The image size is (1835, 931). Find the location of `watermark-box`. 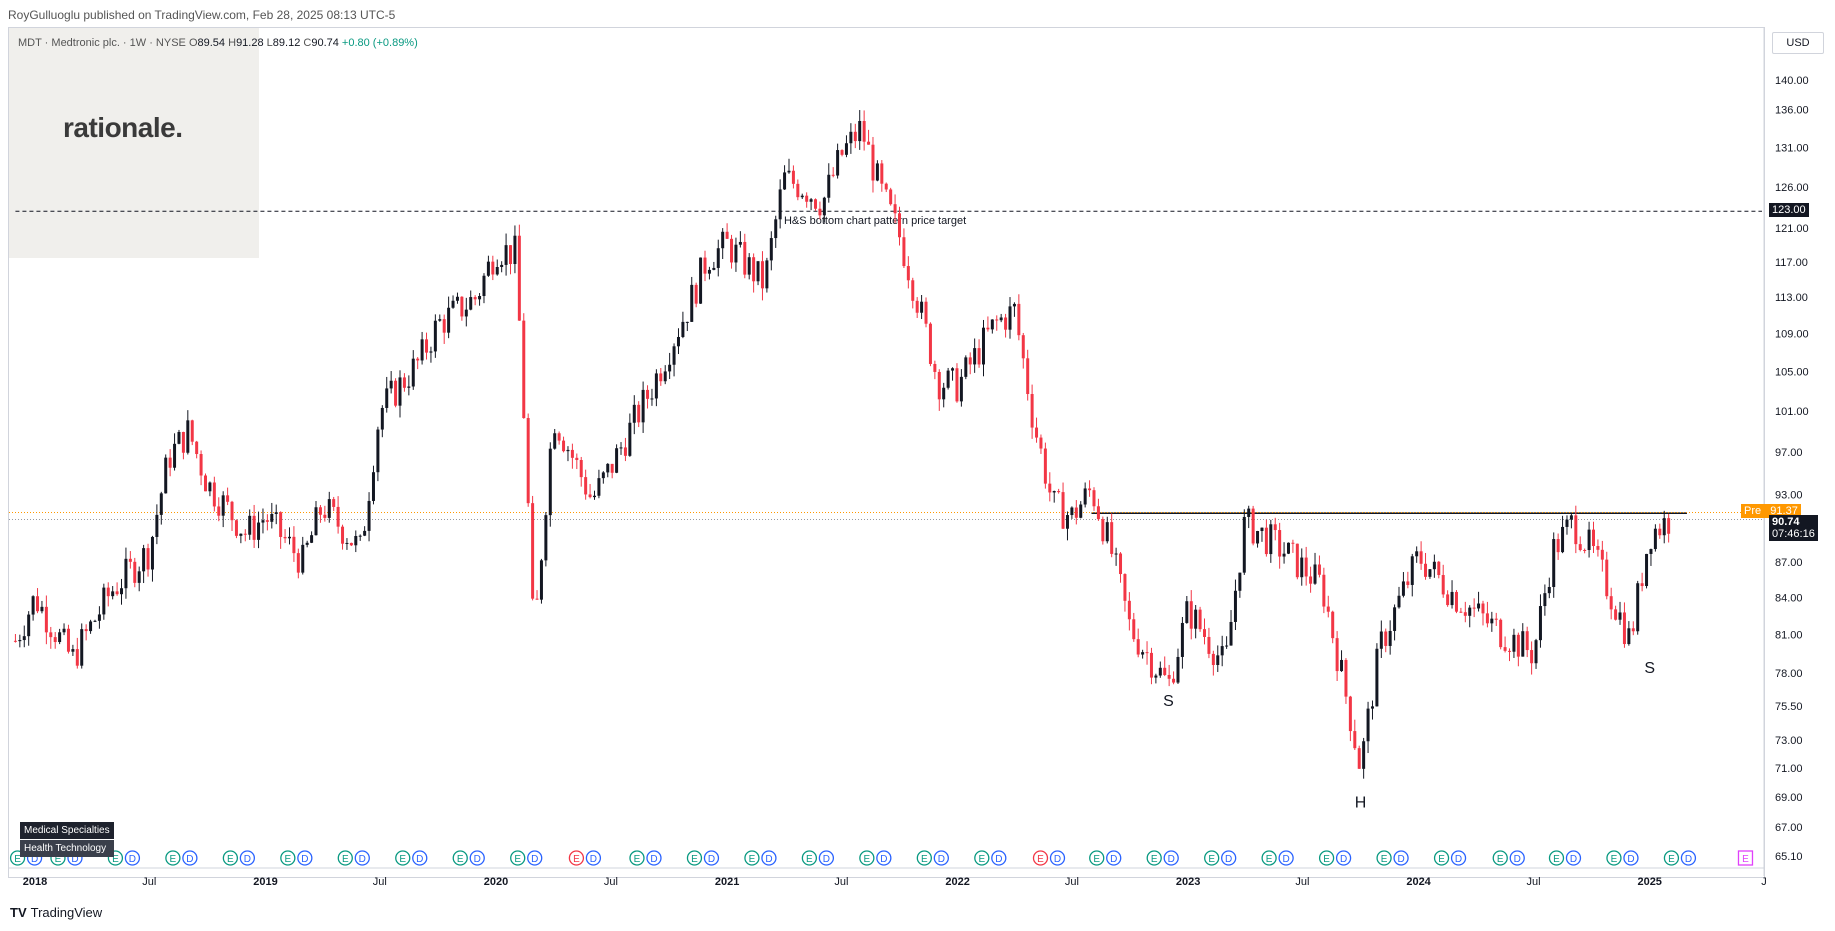

watermark-box is located at coordinates (134, 143).